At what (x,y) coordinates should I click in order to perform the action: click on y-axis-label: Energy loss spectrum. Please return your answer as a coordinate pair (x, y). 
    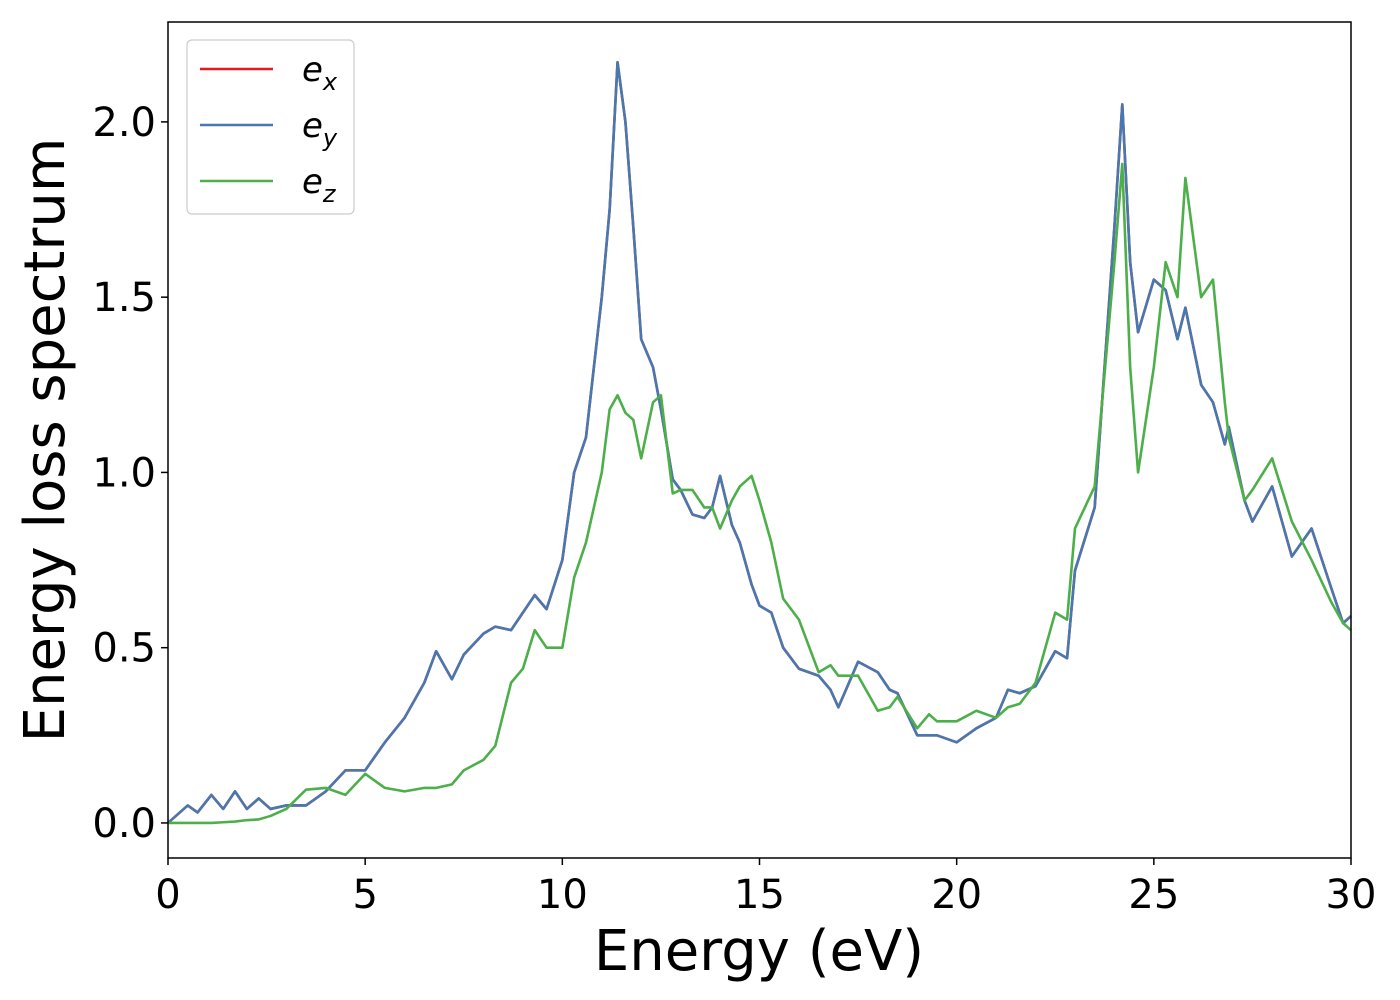
    Looking at the image, I should click on (45, 440).